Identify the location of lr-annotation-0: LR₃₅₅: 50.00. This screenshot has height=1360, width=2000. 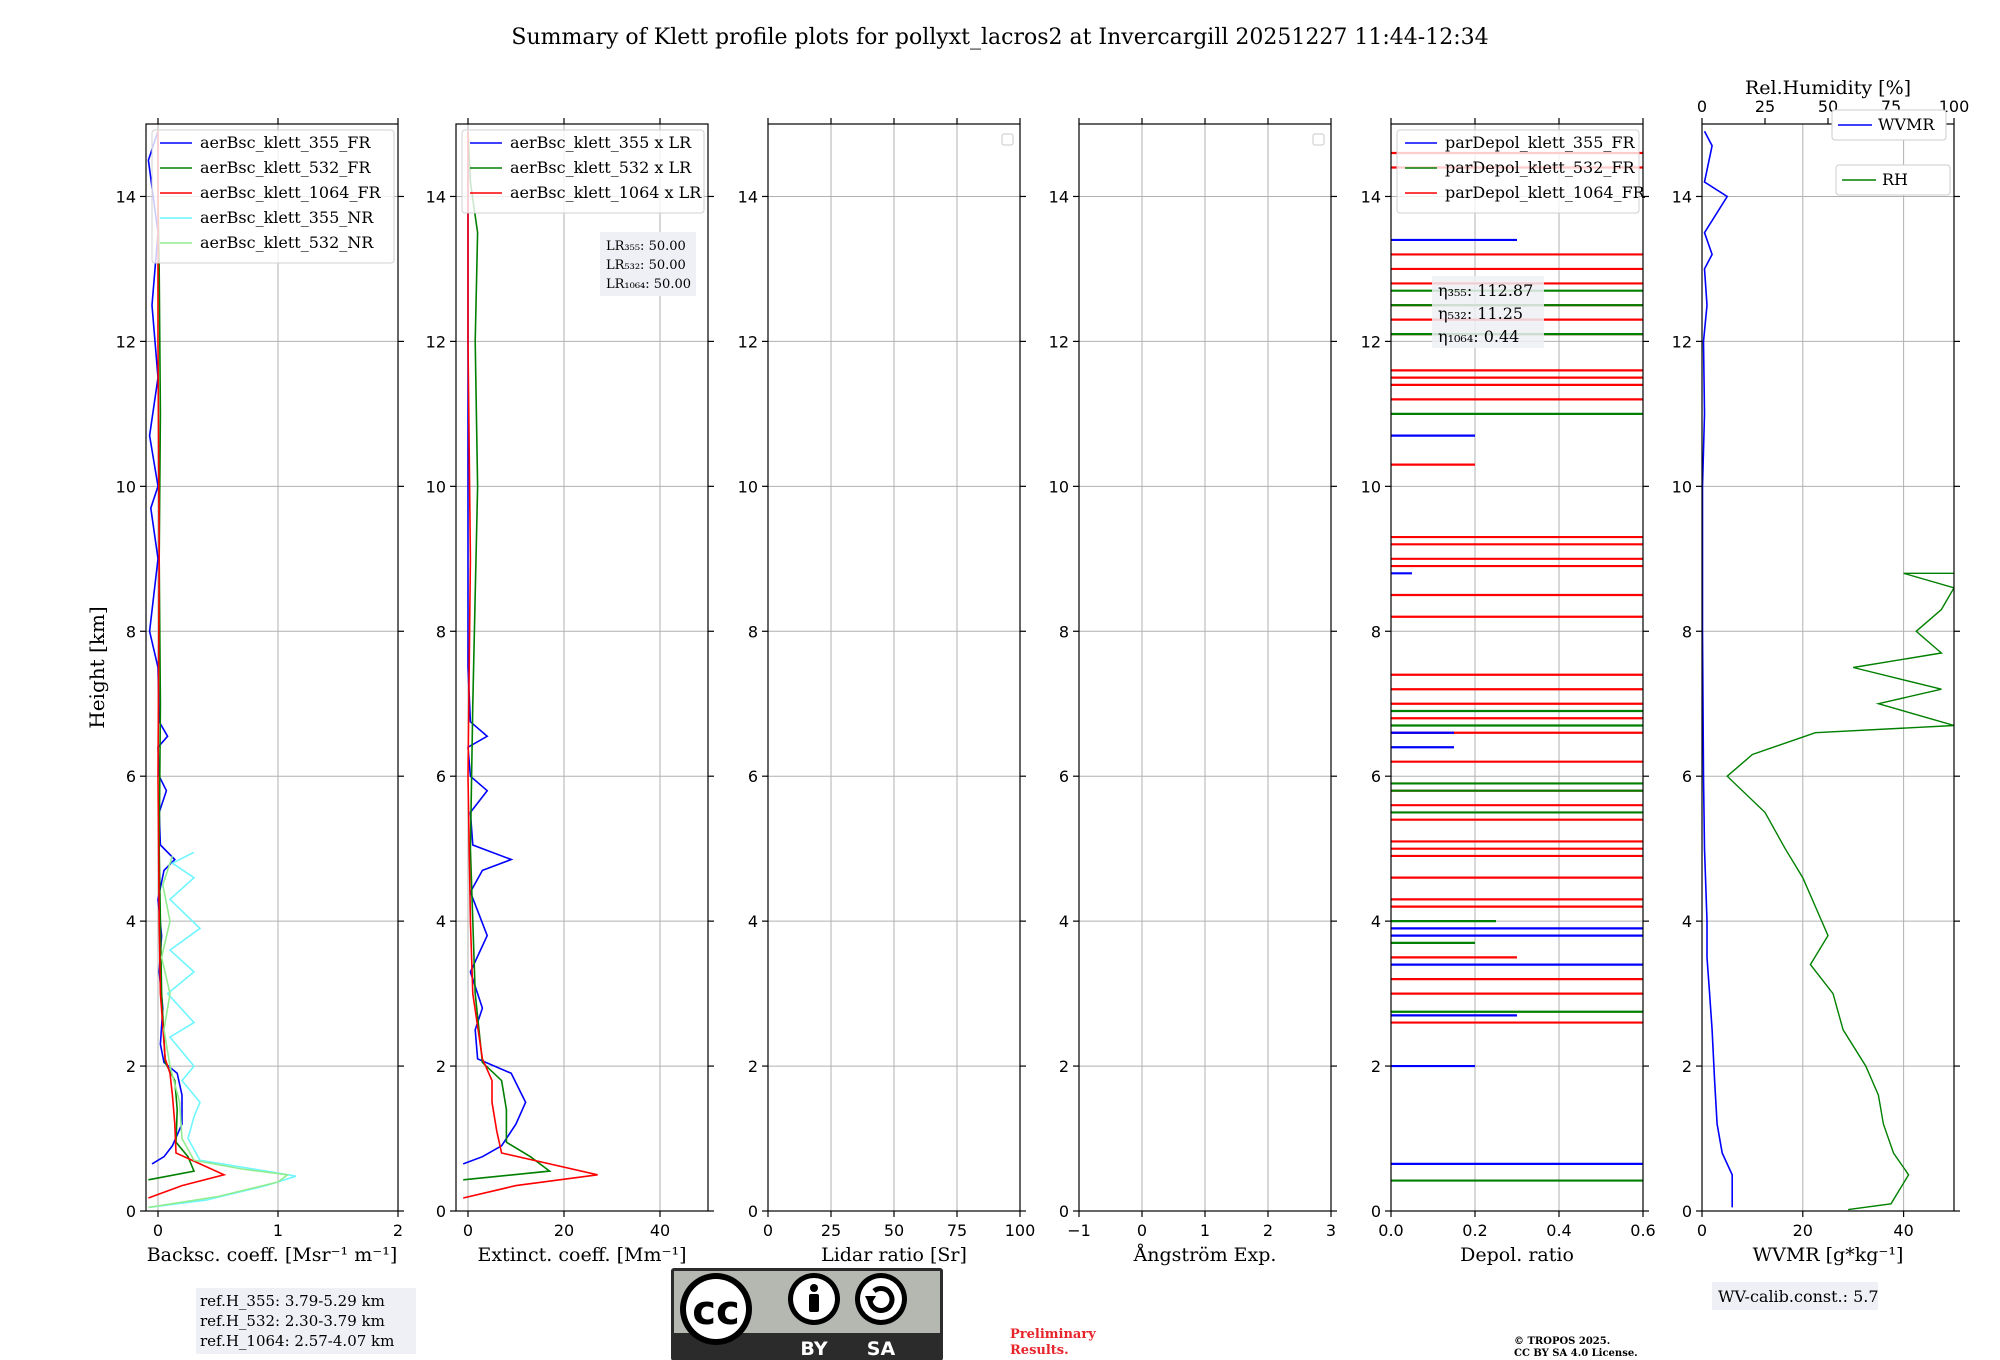
(646, 246).